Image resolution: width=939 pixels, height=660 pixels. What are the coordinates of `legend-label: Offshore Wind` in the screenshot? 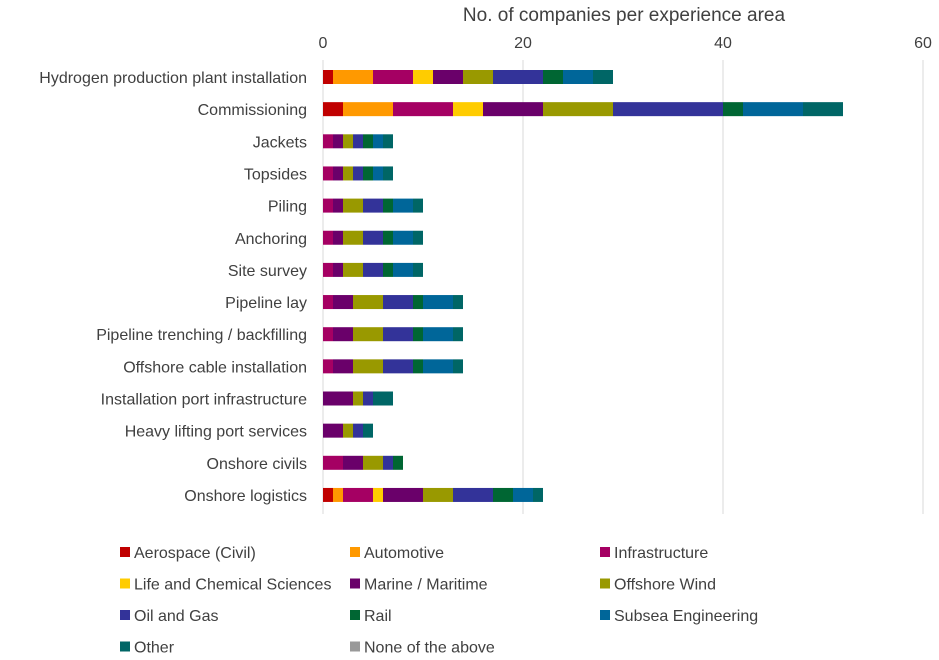 It's located at (665, 585).